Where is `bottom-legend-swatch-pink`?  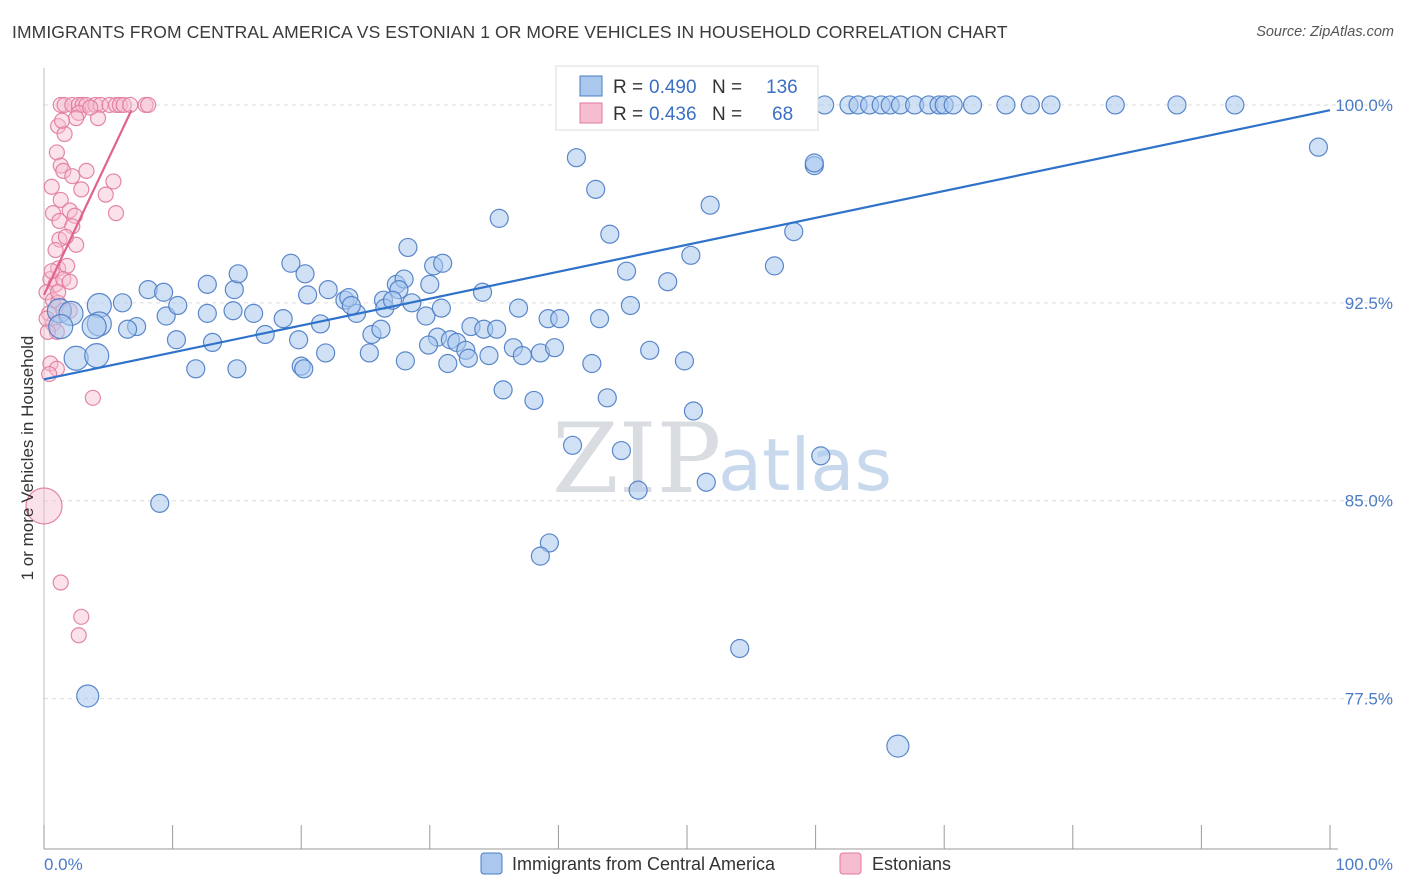 bottom-legend-swatch-pink is located at coordinates (850, 863).